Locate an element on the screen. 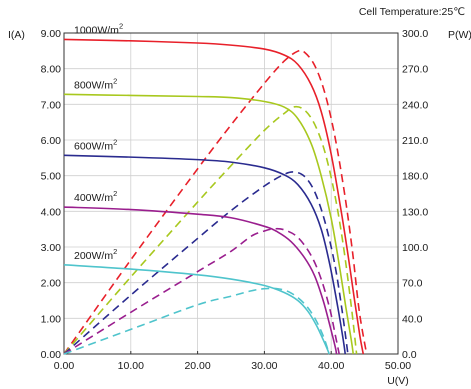  series-label-4: 200W/m2 is located at coordinates (95, 254).